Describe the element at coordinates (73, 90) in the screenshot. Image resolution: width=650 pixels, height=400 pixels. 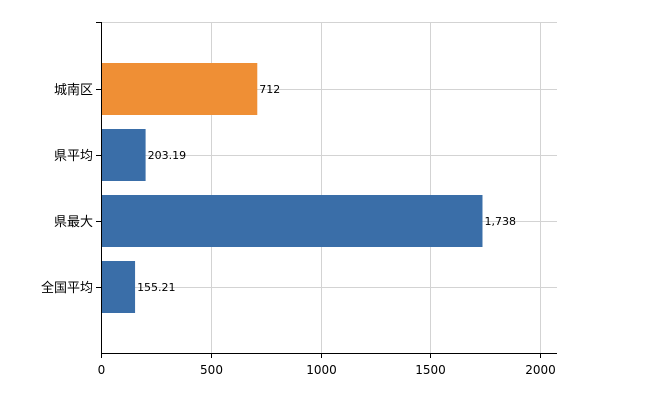
I see `category-label: 城南区` at that location.